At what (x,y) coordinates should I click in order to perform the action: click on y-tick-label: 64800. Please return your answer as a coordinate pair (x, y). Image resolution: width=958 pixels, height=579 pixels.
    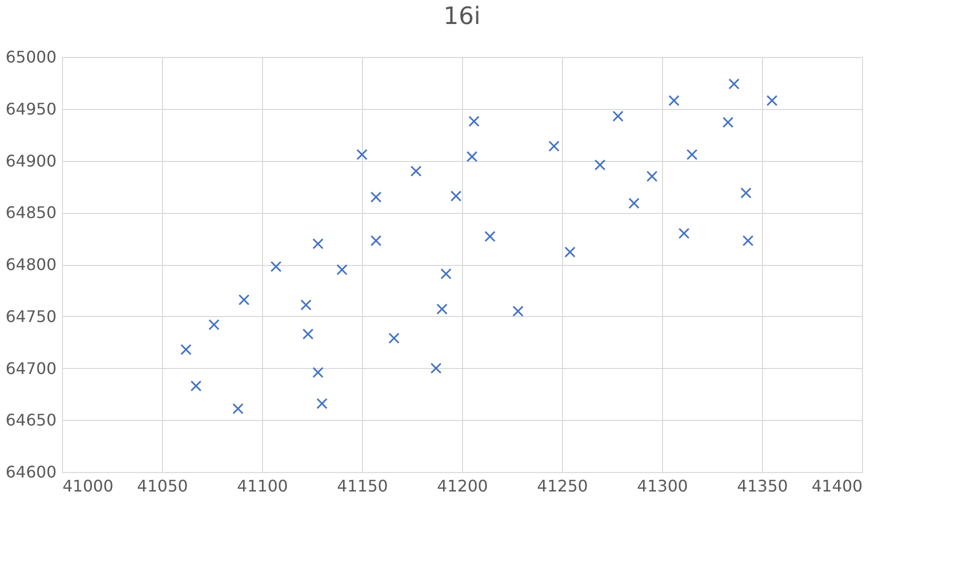
    Looking at the image, I should click on (31, 264).